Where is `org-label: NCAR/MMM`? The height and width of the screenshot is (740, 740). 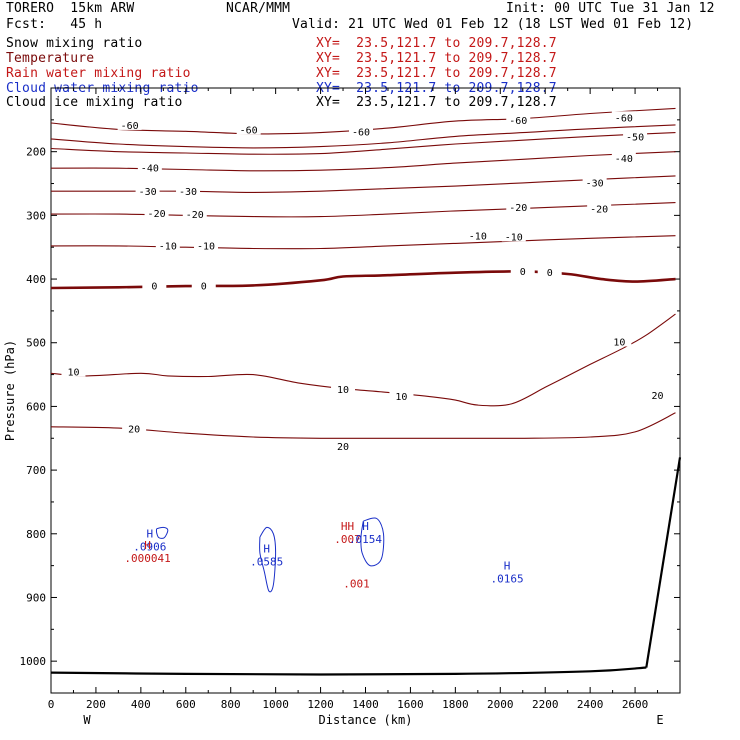 org-label: NCAR/MMM is located at coordinates (258, 8).